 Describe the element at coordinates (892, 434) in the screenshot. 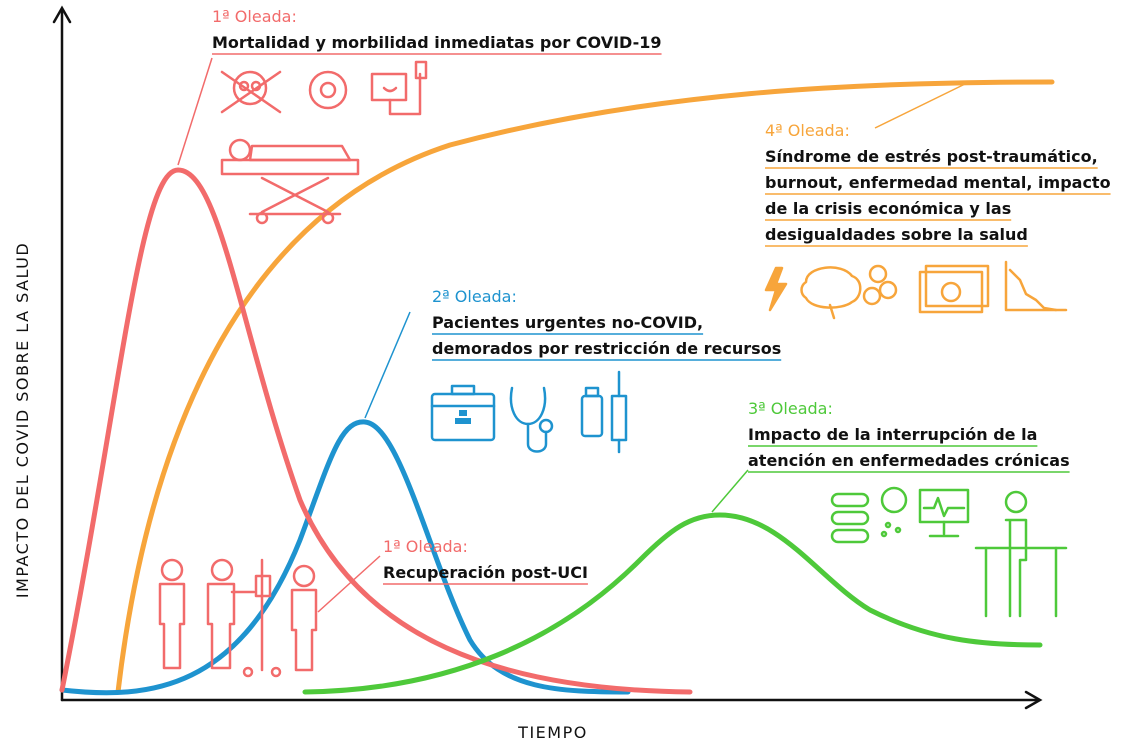

I see `annotation-text: Impacto de la interrupción de la` at that location.